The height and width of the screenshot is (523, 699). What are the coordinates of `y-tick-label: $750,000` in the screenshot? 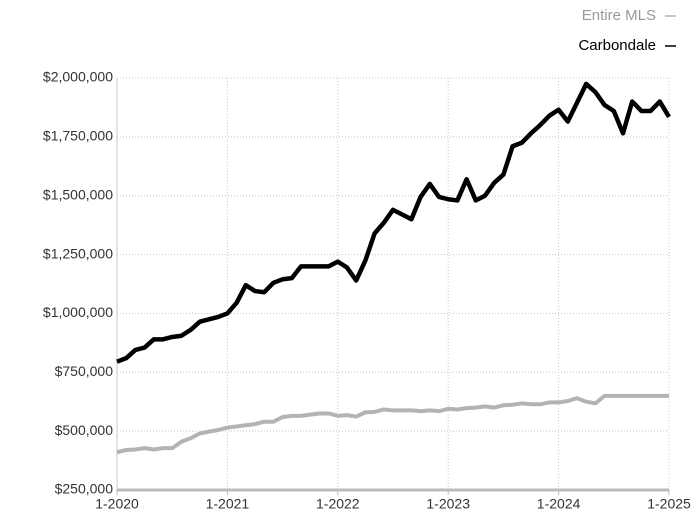 It's located at (84, 371).